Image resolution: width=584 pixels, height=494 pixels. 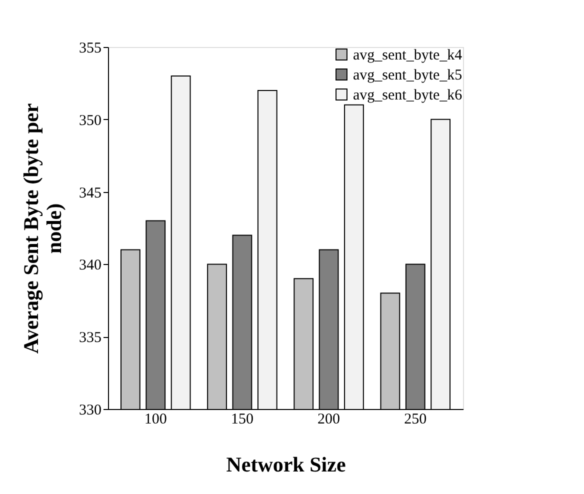 I want to click on legend-label: avg_sent_byte_k4, so click(x=408, y=56).